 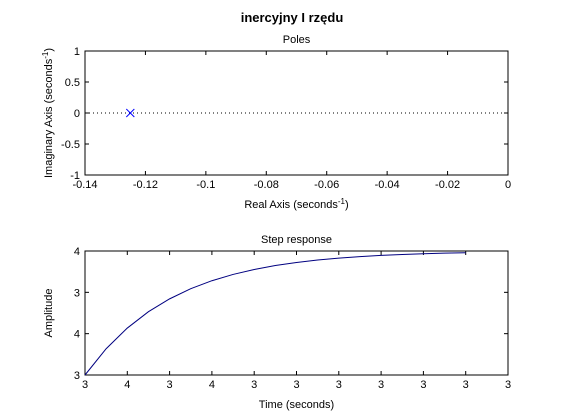 What do you see at coordinates (75, 176) in the screenshot?
I see `y-tick-label: -1` at bounding box center [75, 176].